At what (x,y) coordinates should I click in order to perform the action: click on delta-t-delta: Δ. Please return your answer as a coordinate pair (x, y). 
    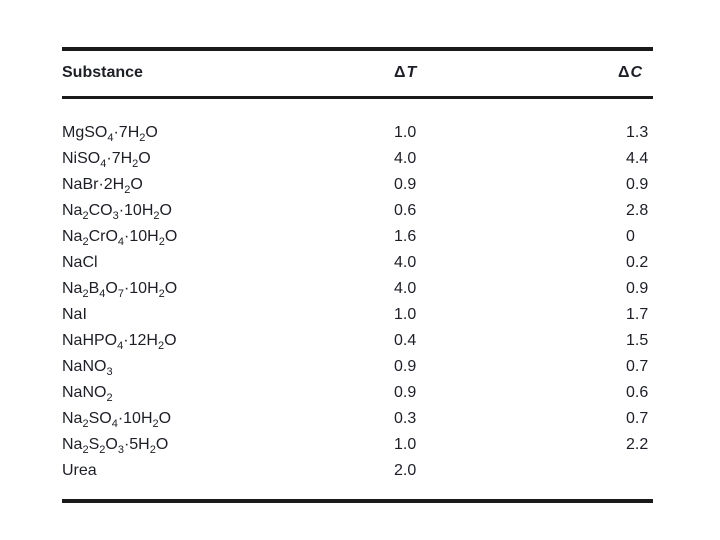
    Looking at the image, I should click on (400, 72).